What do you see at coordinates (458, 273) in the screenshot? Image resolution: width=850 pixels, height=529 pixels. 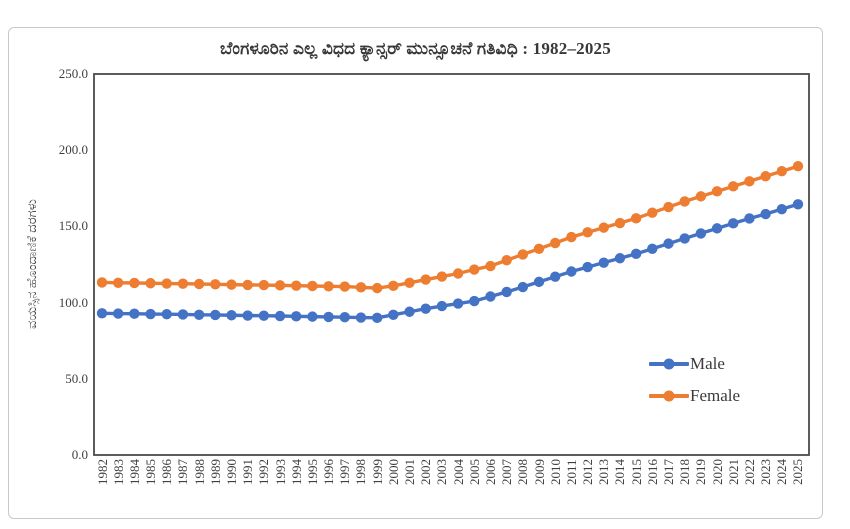 I see `data-point-female-2004` at bounding box center [458, 273].